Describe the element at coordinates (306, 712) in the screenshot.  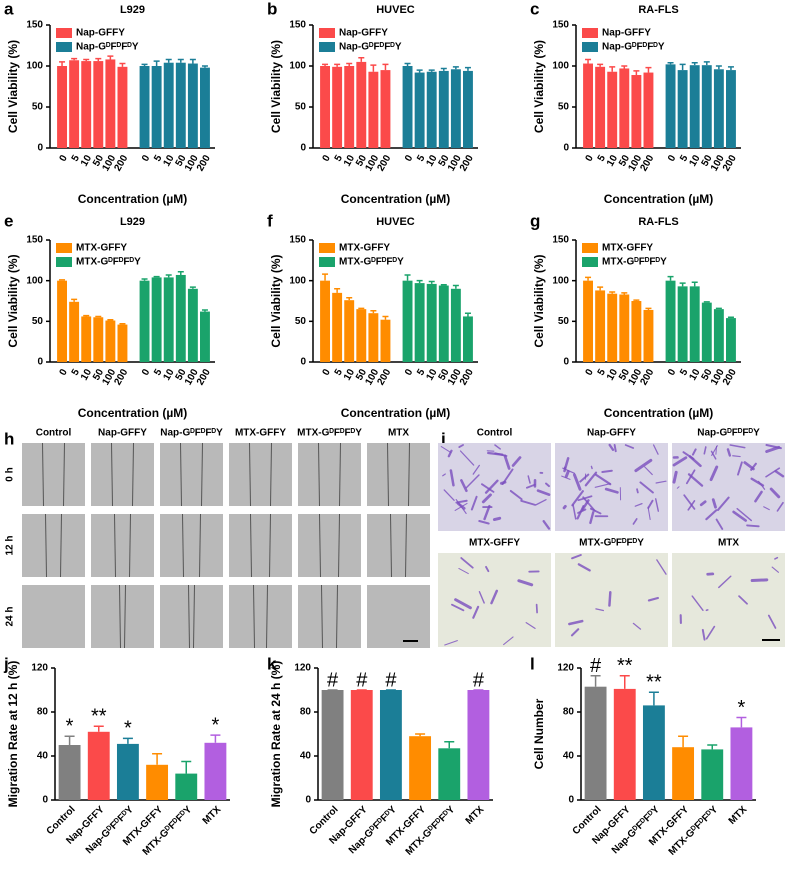
I see `y-tick-label: 80` at that location.